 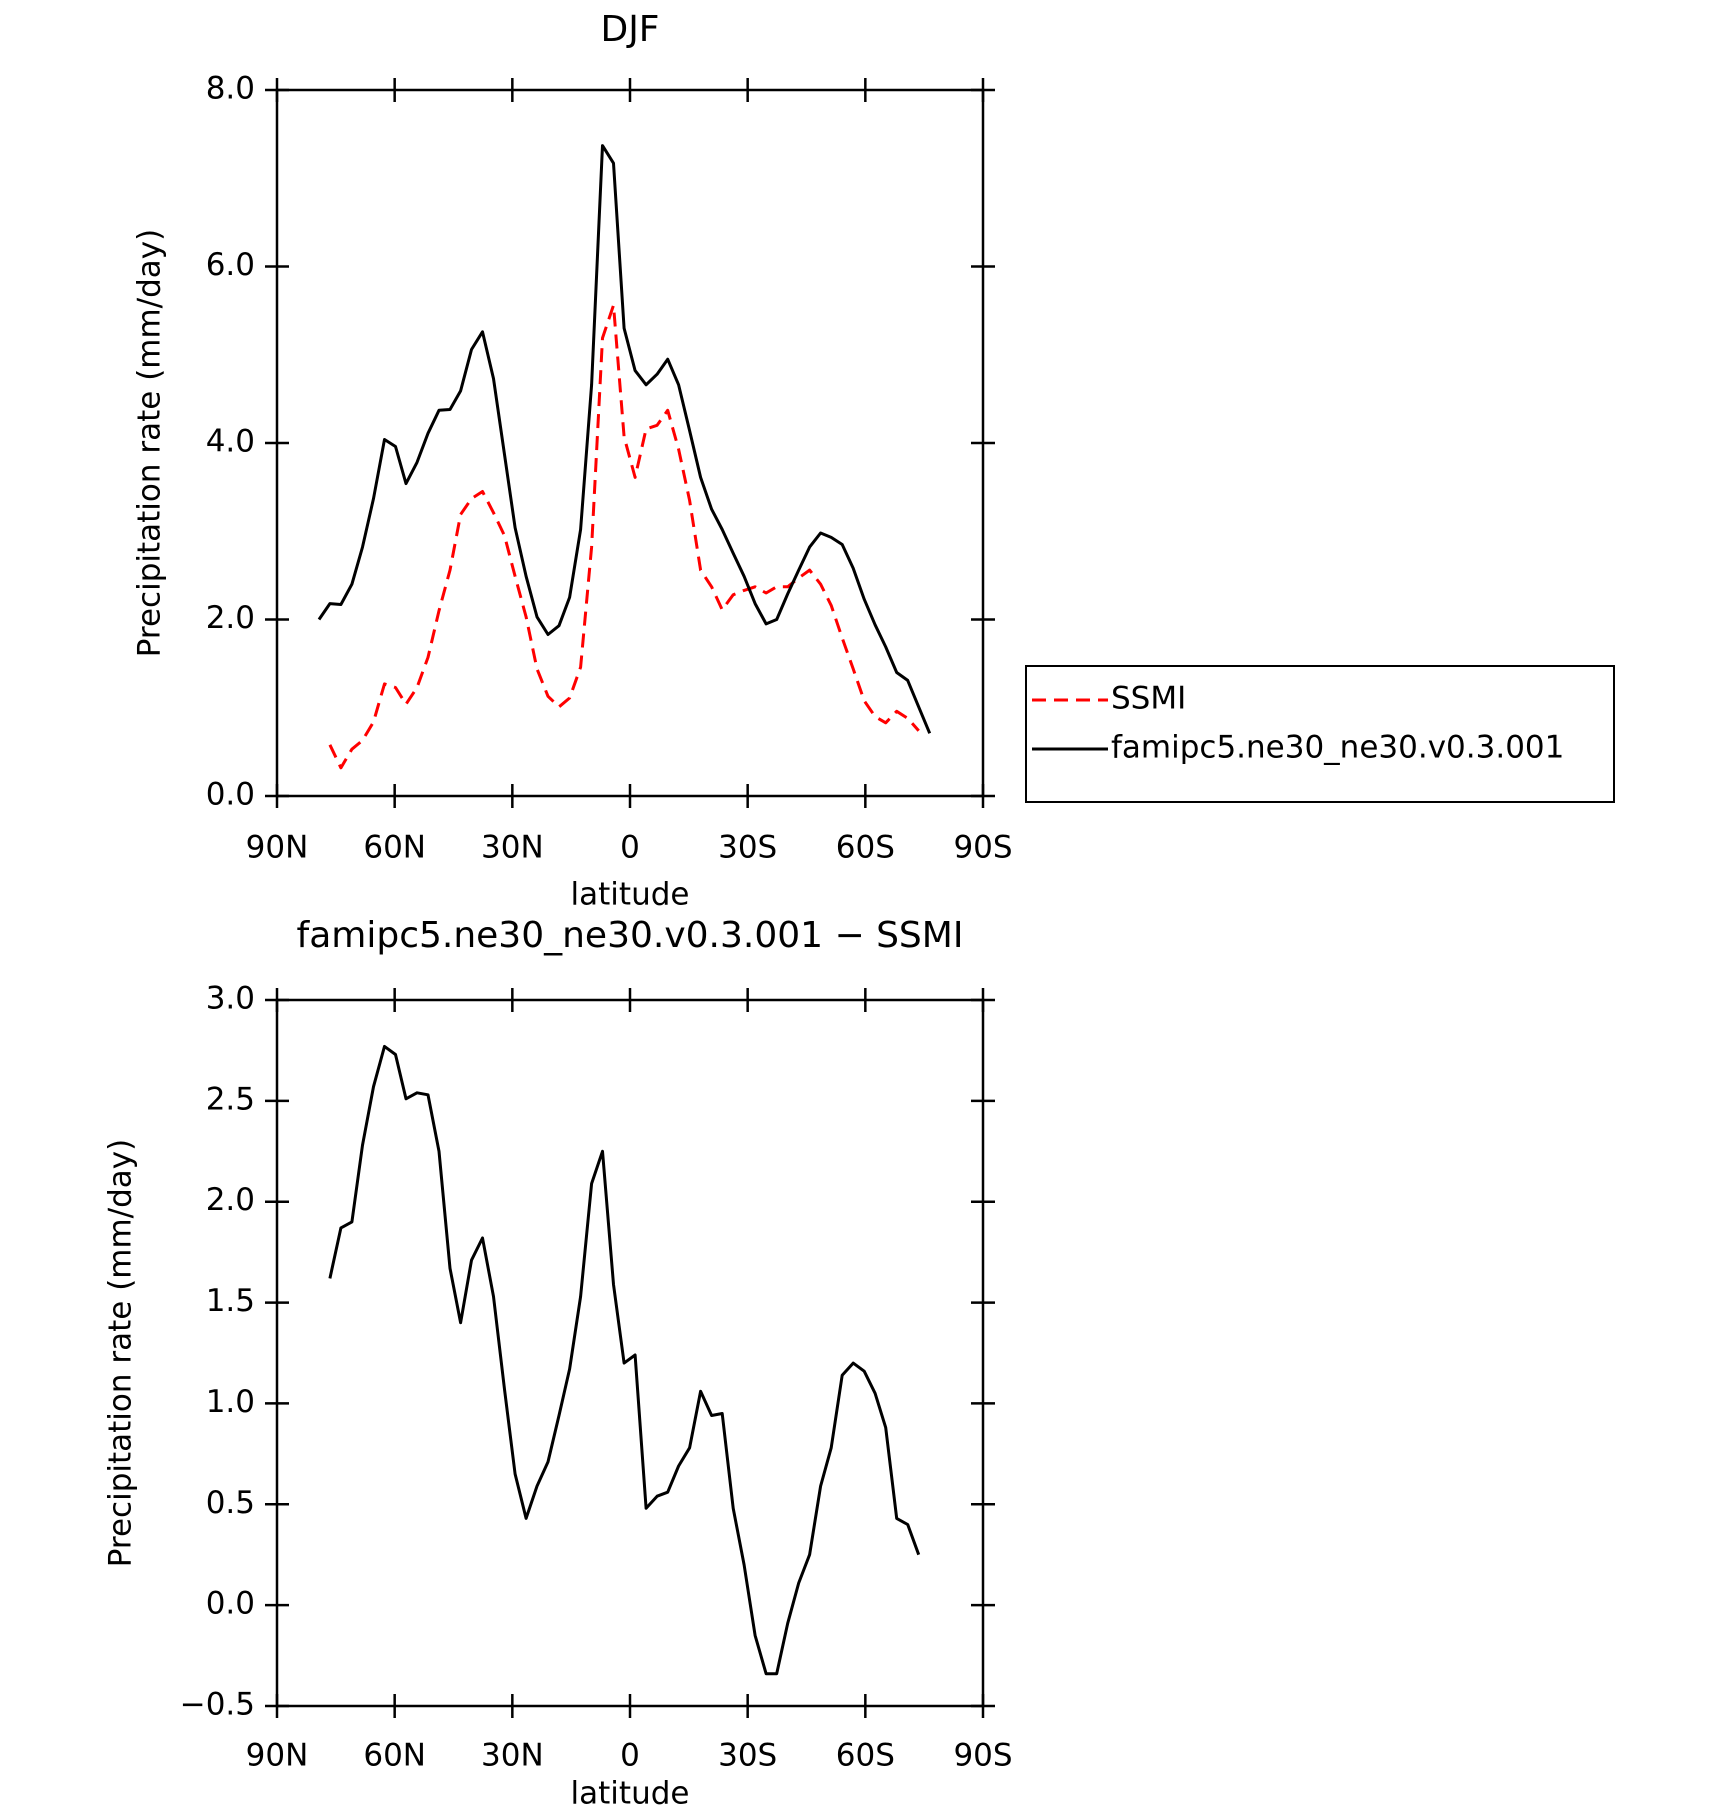 What do you see at coordinates (230, 1099) in the screenshot?
I see `y-tick-label: 2.5` at bounding box center [230, 1099].